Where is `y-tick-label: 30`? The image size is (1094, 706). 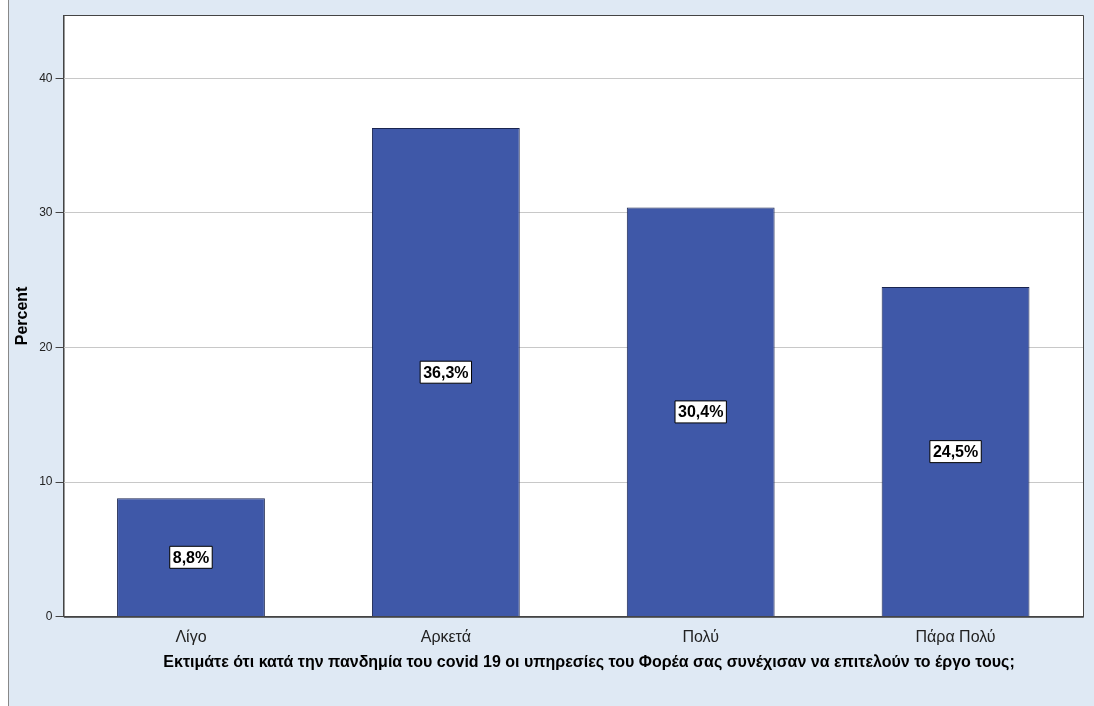 y-tick-label: 30 is located at coordinates (46, 212).